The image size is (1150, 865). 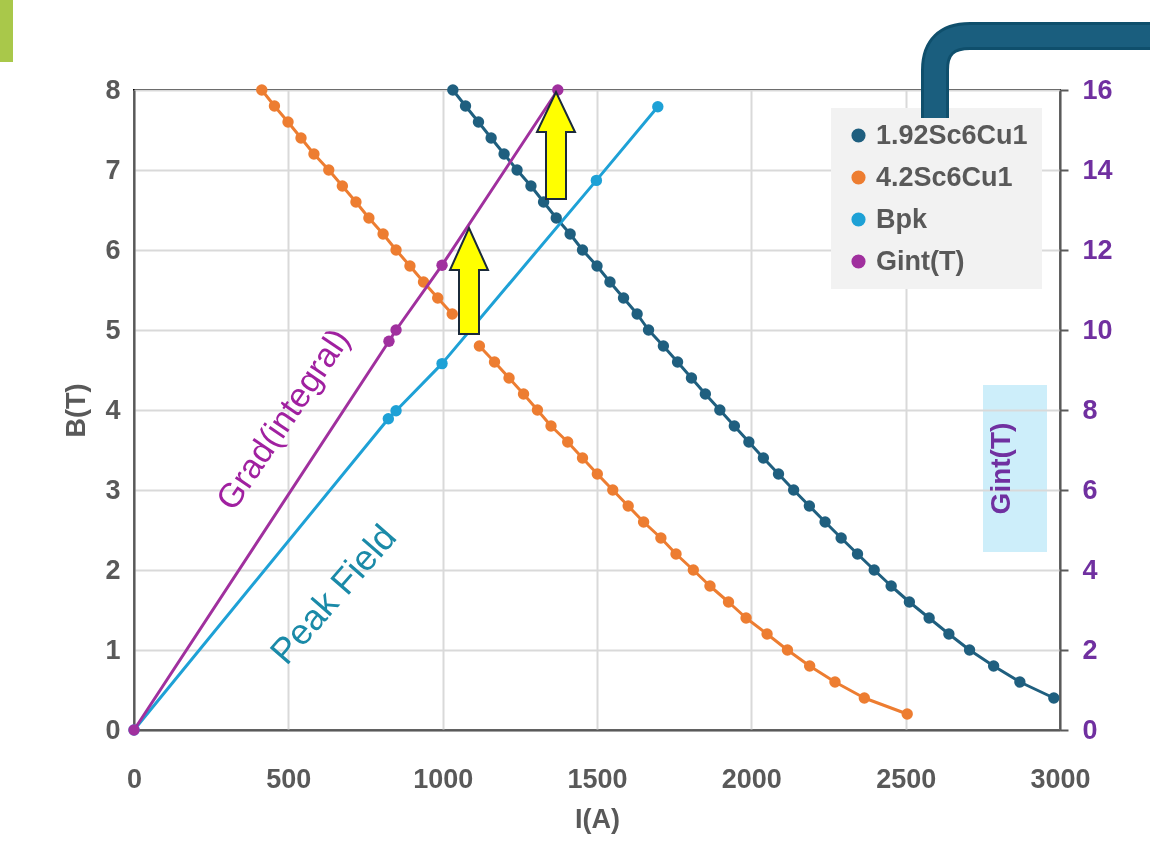 What do you see at coordinates (952, 134) in the screenshot?
I see `legend-label: 1.92Sc6Cu1` at bounding box center [952, 134].